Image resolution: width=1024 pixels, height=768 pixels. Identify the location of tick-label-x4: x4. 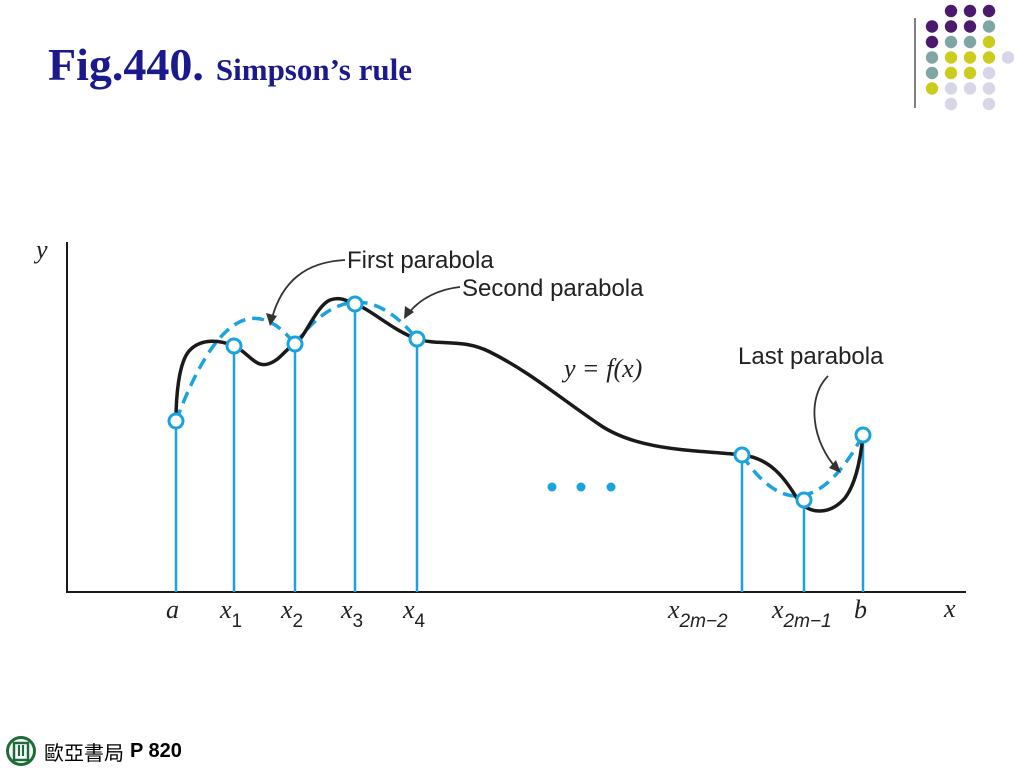
(414, 613).